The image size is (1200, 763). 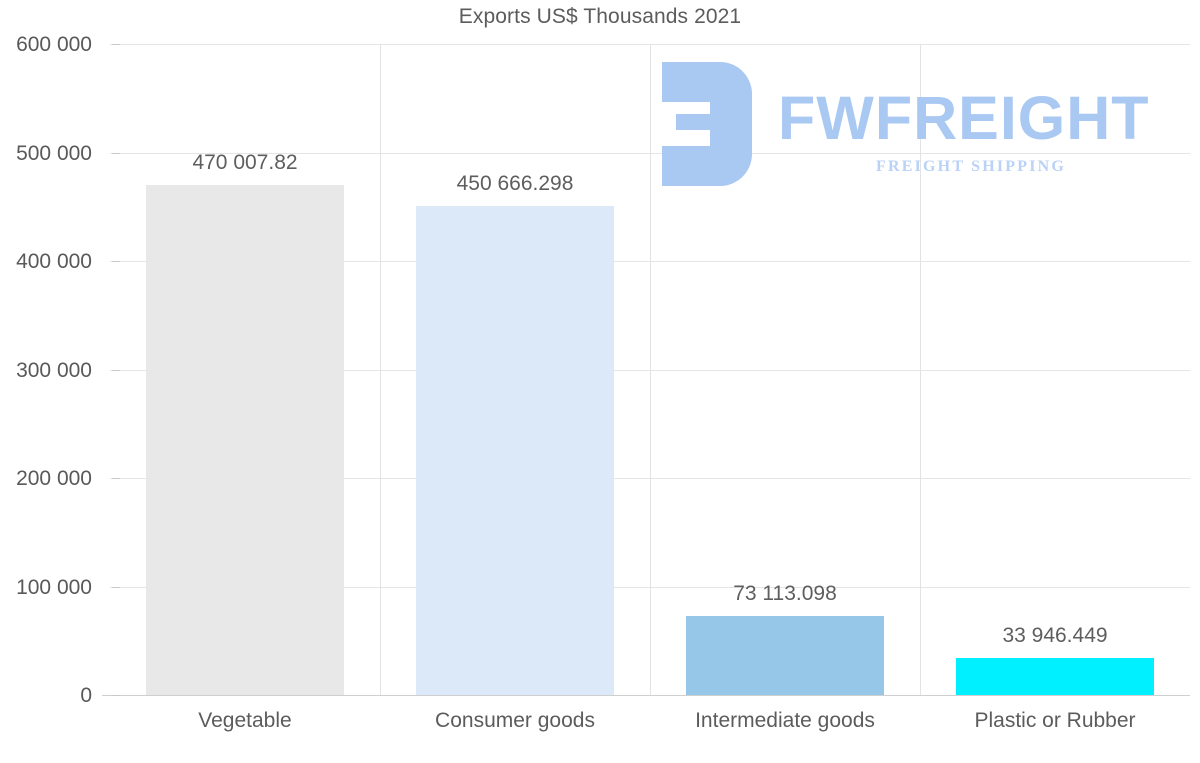 What do you see at coordinates (646, 695) in the screenshot?
I see `x-axis-line` at bounding box center [646, 695].